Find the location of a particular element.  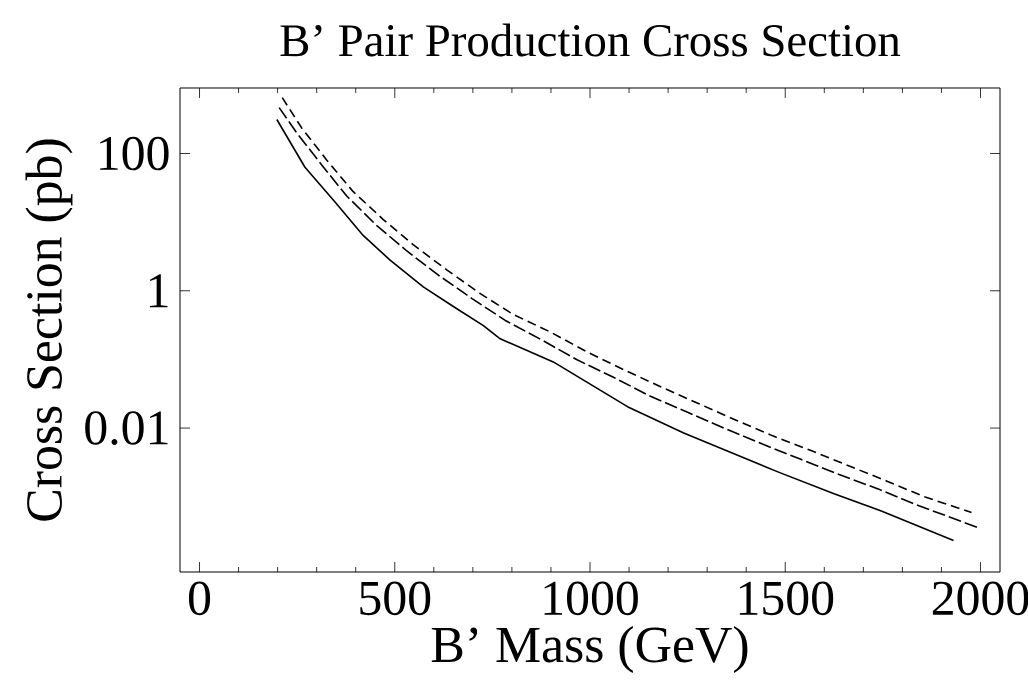

x-axis-title: B’ Mass (GeV) is located at coordinates (589, 649).